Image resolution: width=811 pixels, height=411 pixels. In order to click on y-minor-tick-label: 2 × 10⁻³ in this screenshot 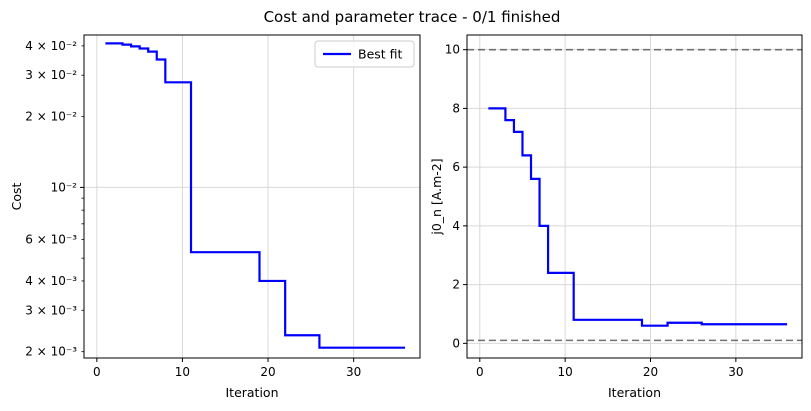, I will do `click(51, 352)`.